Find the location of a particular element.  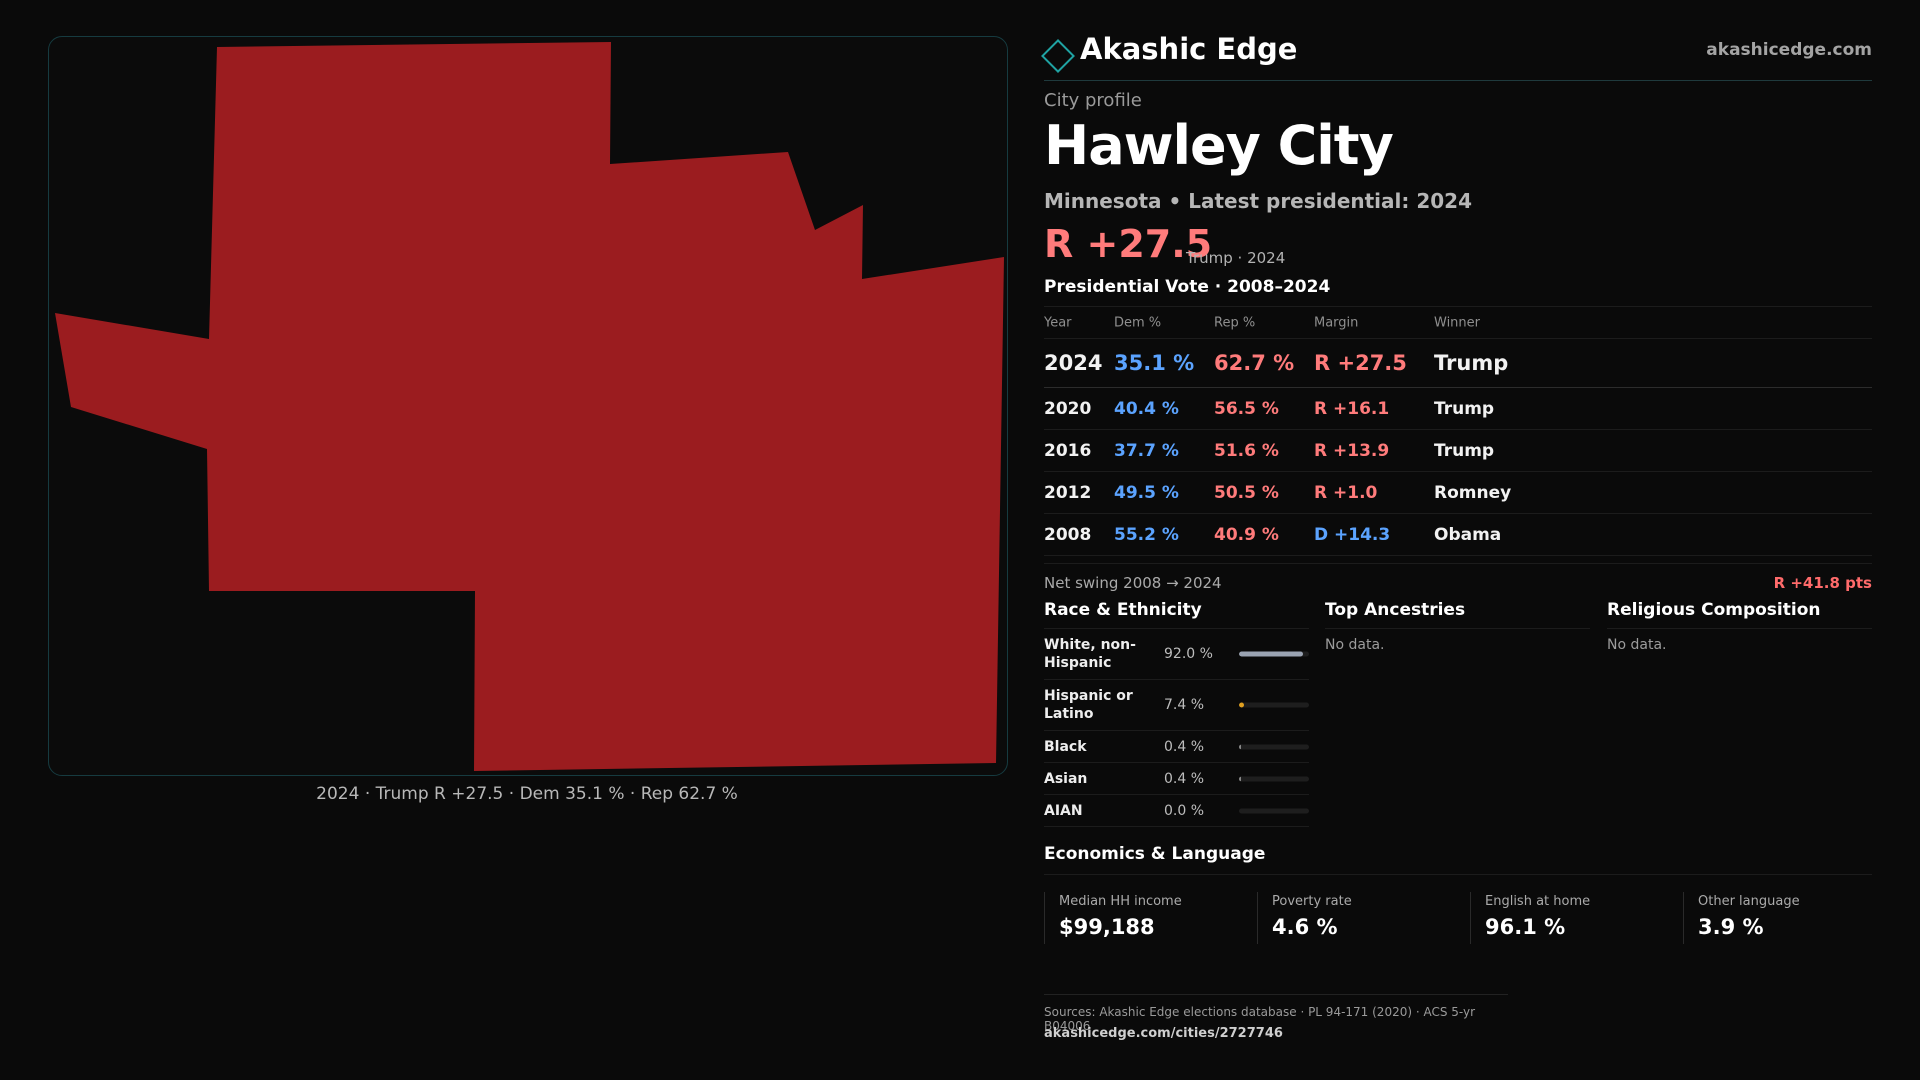

religion-section: Religious Composition No data. is located at coordinates (1739, 626).